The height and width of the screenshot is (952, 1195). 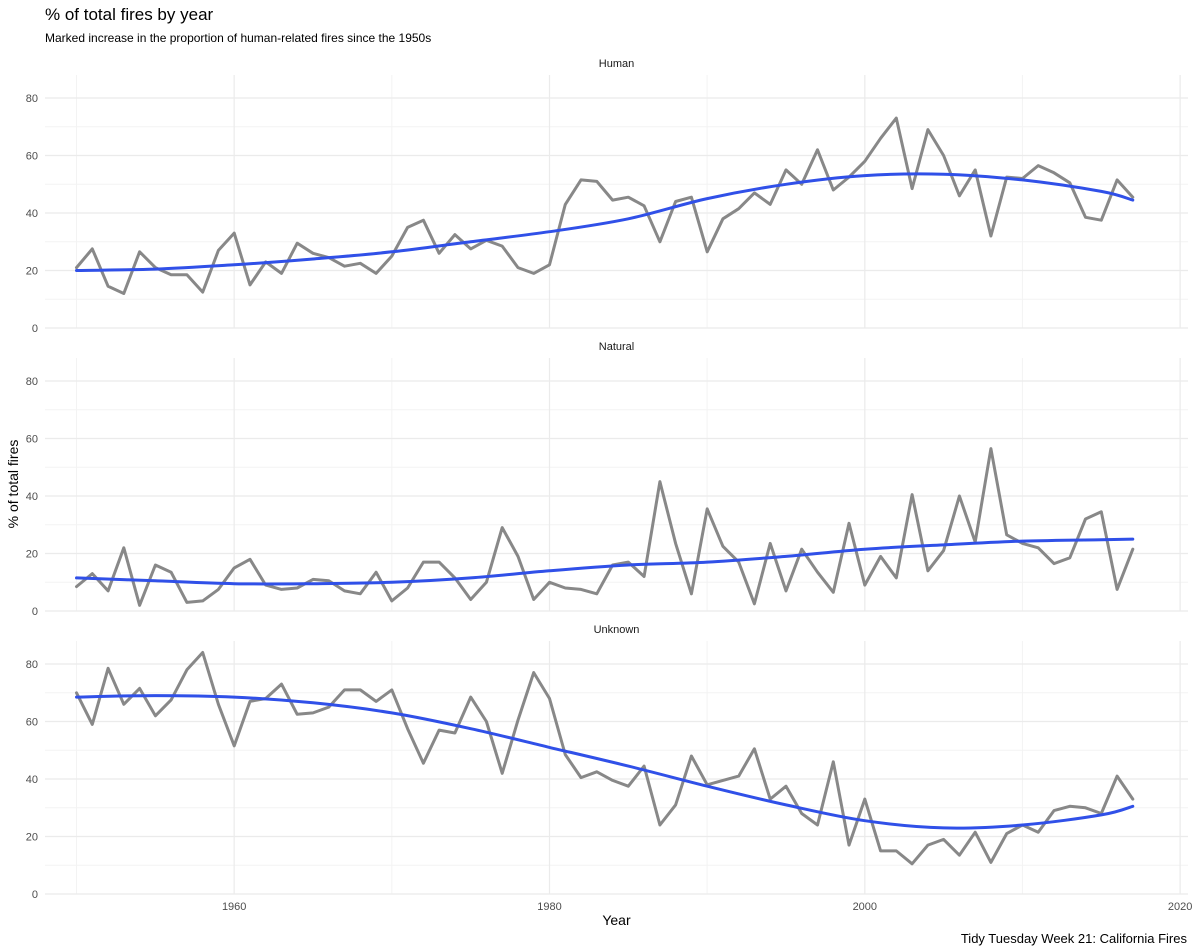 I want to click on raw-series-line, so click(x=605, y=527).